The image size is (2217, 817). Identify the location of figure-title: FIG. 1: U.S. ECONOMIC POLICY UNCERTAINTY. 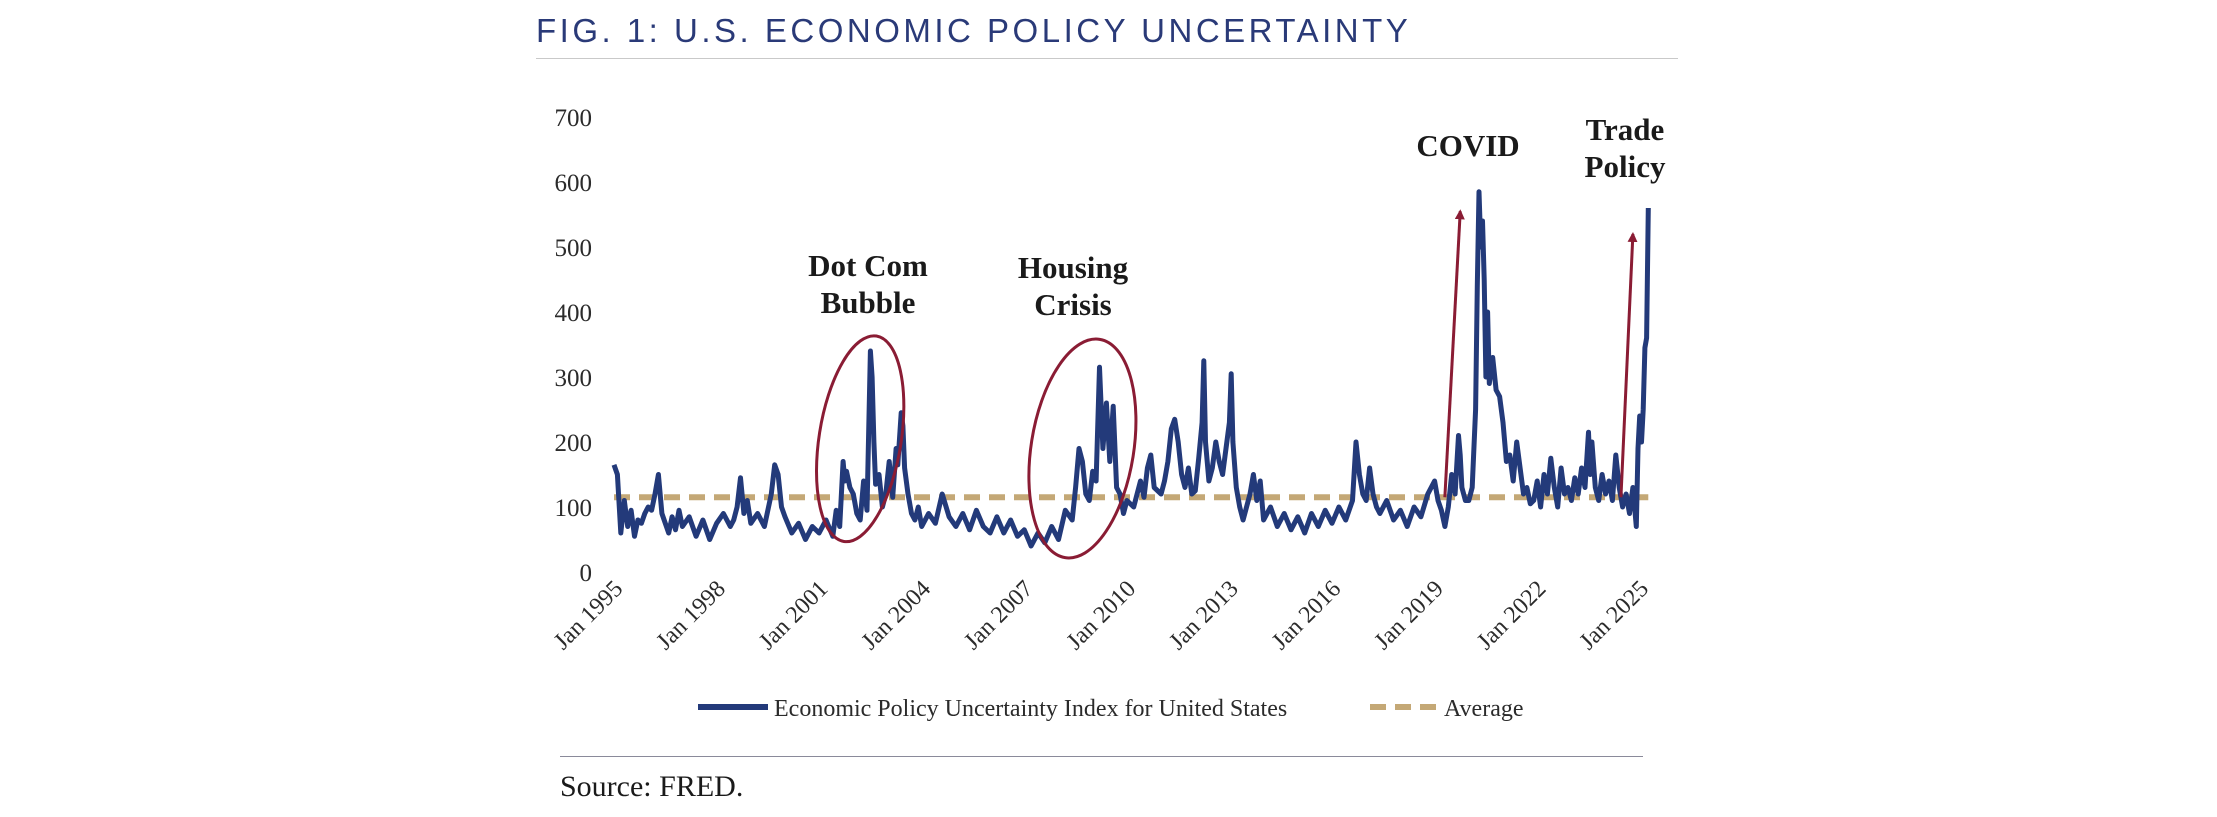
(974, 30).